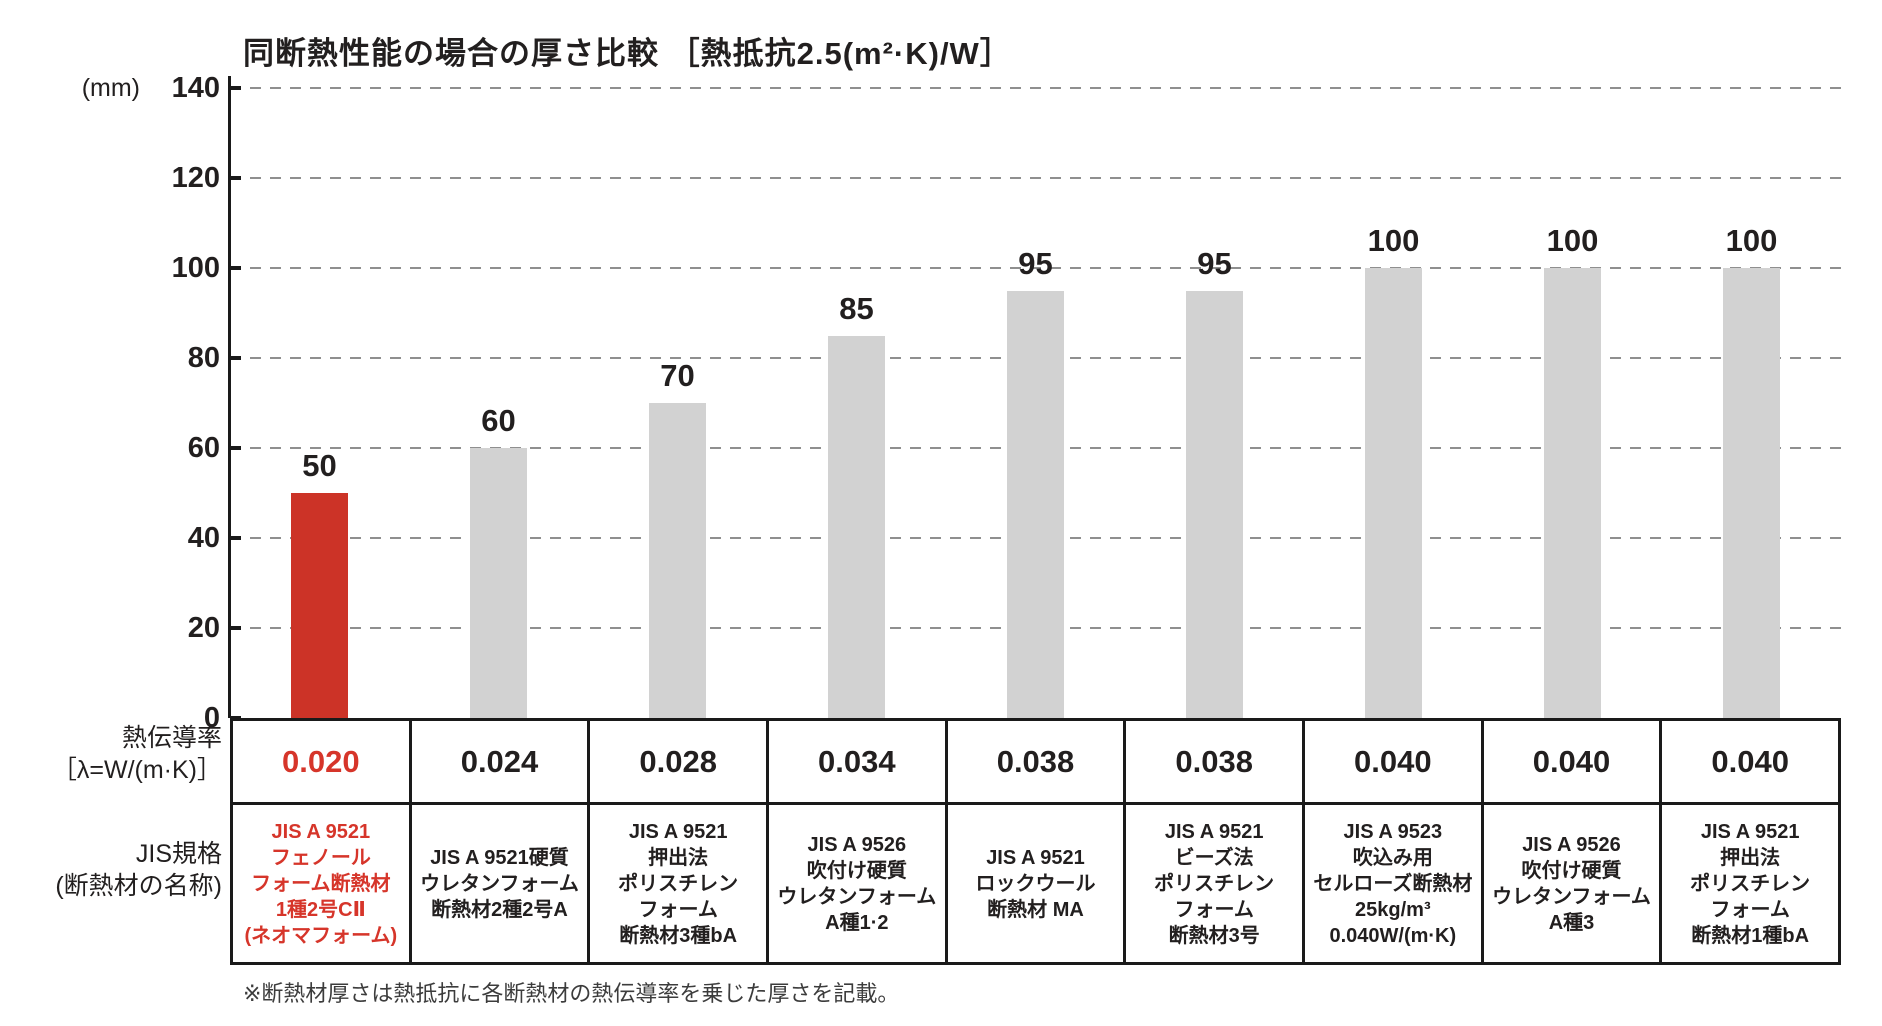 The image size is (1882, 1026). I want to click on material-name-line: 押出法, so click(1750, 857).